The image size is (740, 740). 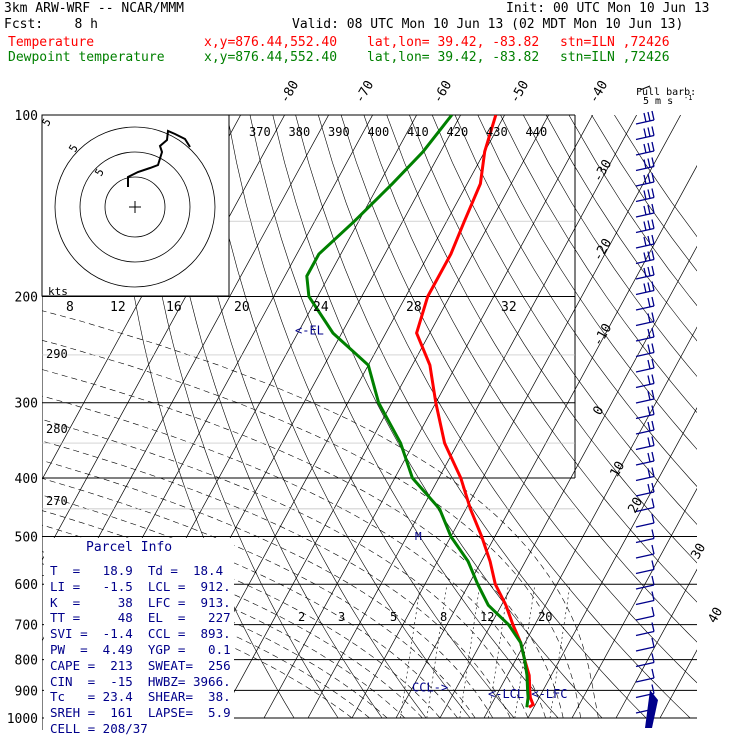 I want to click on mixing-ratio-line, so click(x=470, y=651).